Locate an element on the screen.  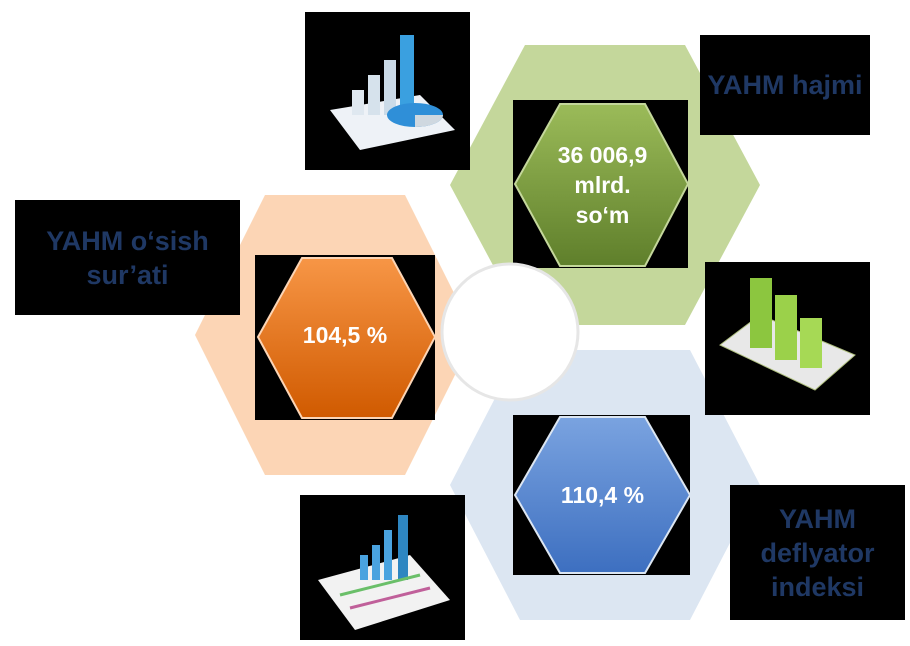
icon-bars is located at coordinates (787, 334).